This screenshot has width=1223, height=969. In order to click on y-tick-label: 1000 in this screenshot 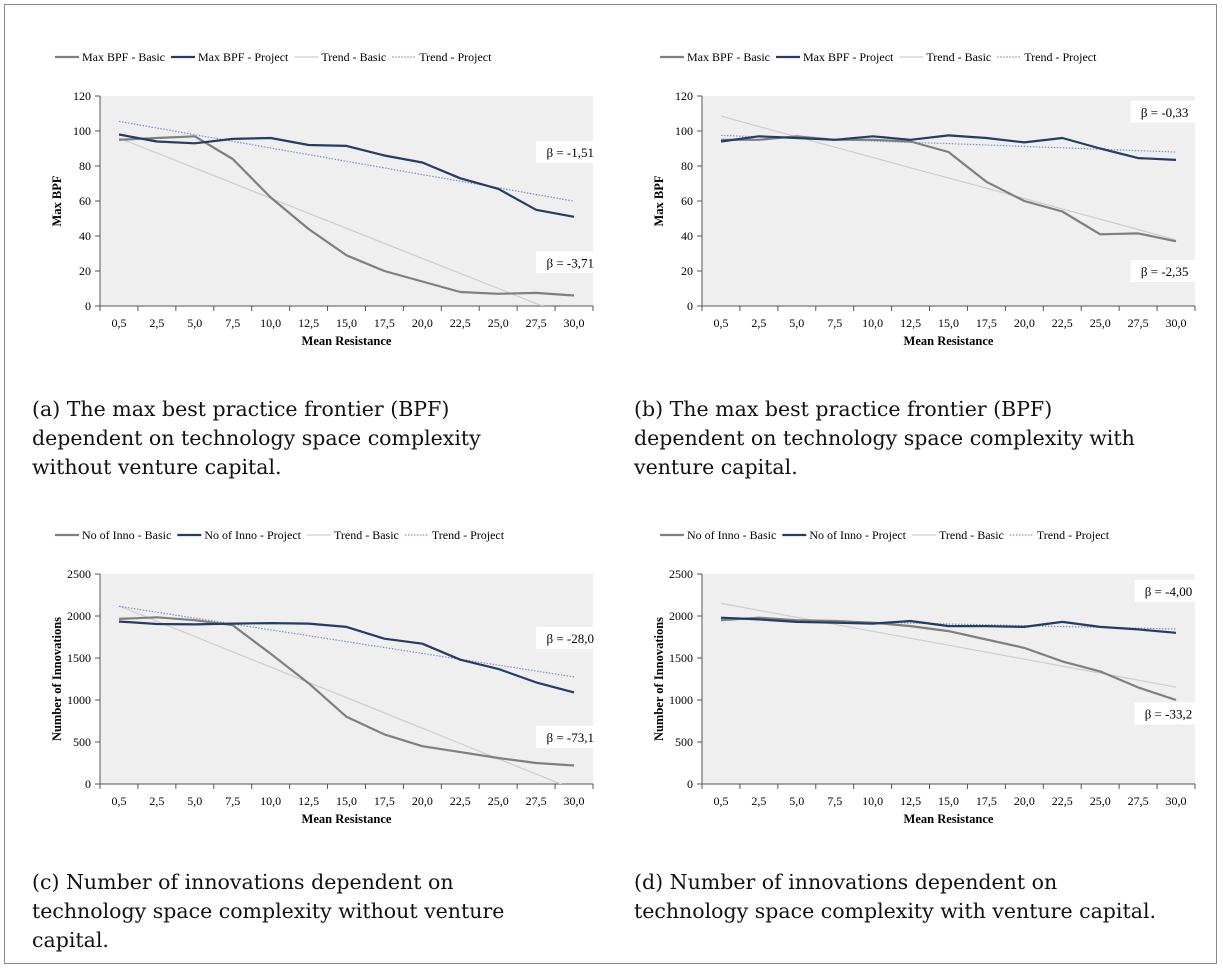, I will do `click(79, 700)`.